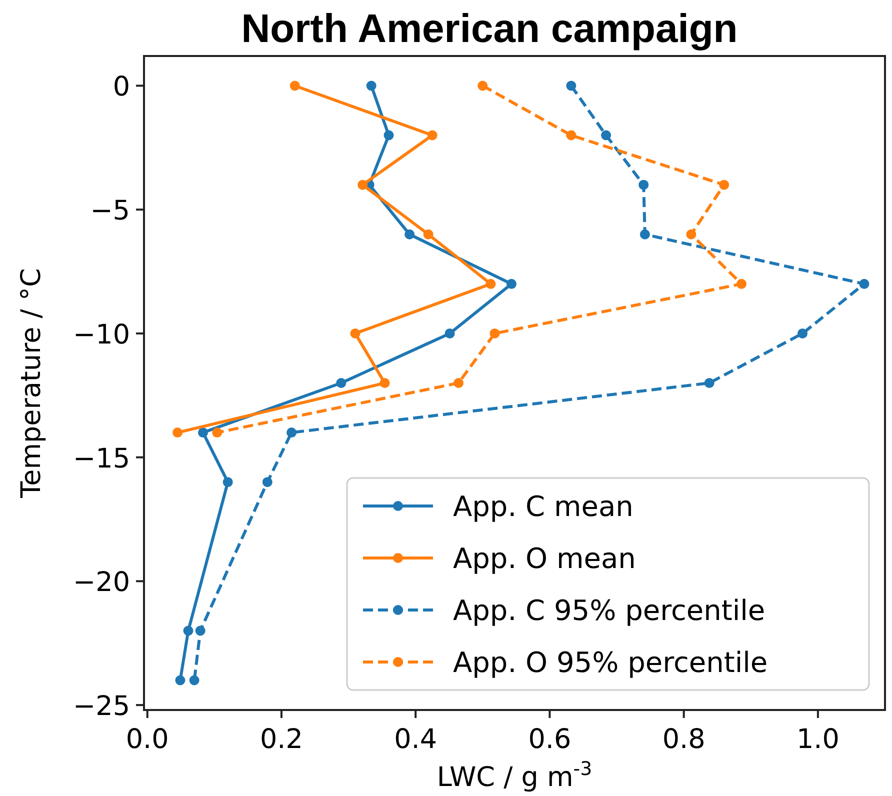  Describe the element at coordinates (543, 506) in the screenshot. I see `legend-label: App. C mean` at that location.